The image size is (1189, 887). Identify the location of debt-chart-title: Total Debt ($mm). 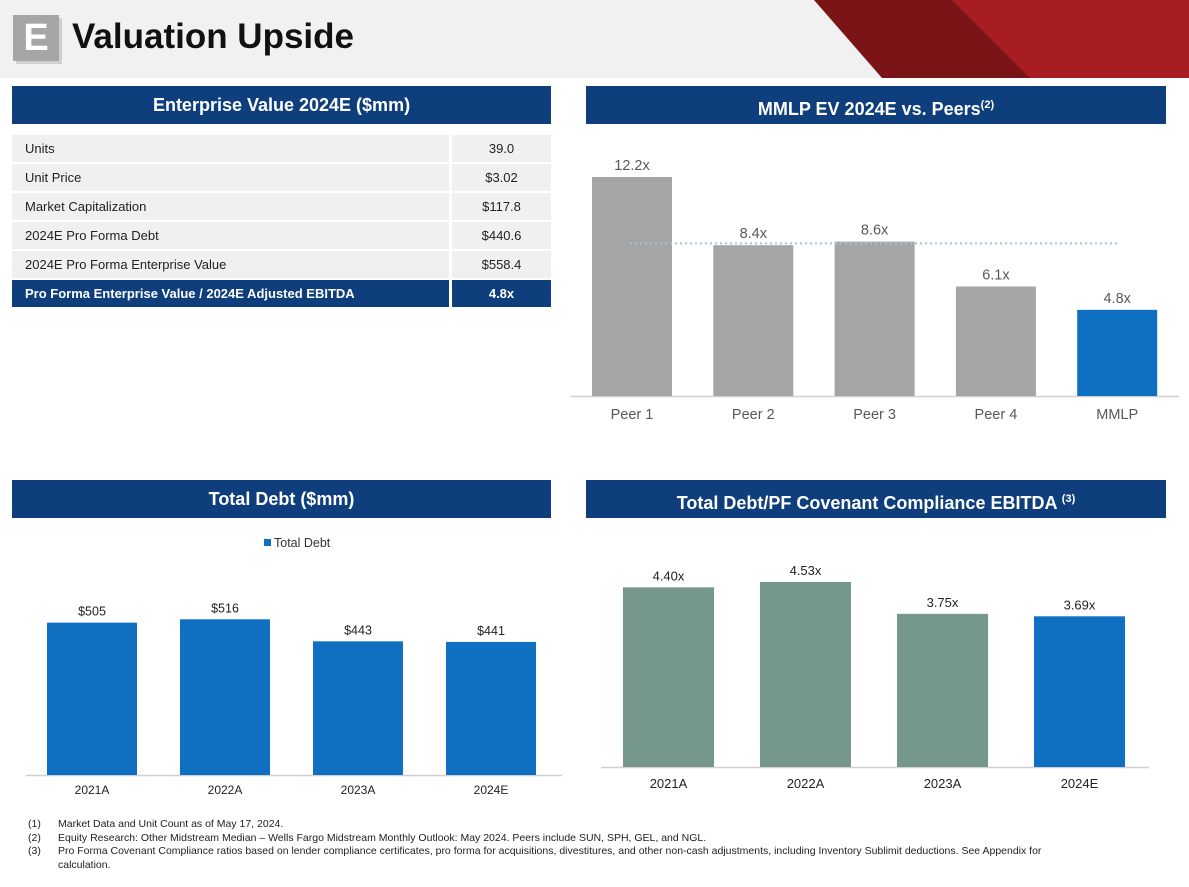
(281, 499).